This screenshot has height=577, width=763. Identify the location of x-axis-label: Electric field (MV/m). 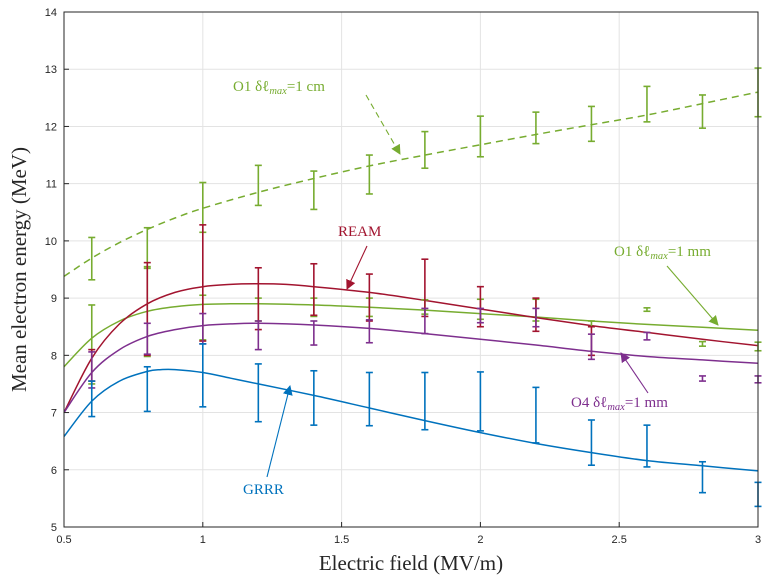
(411, 563).